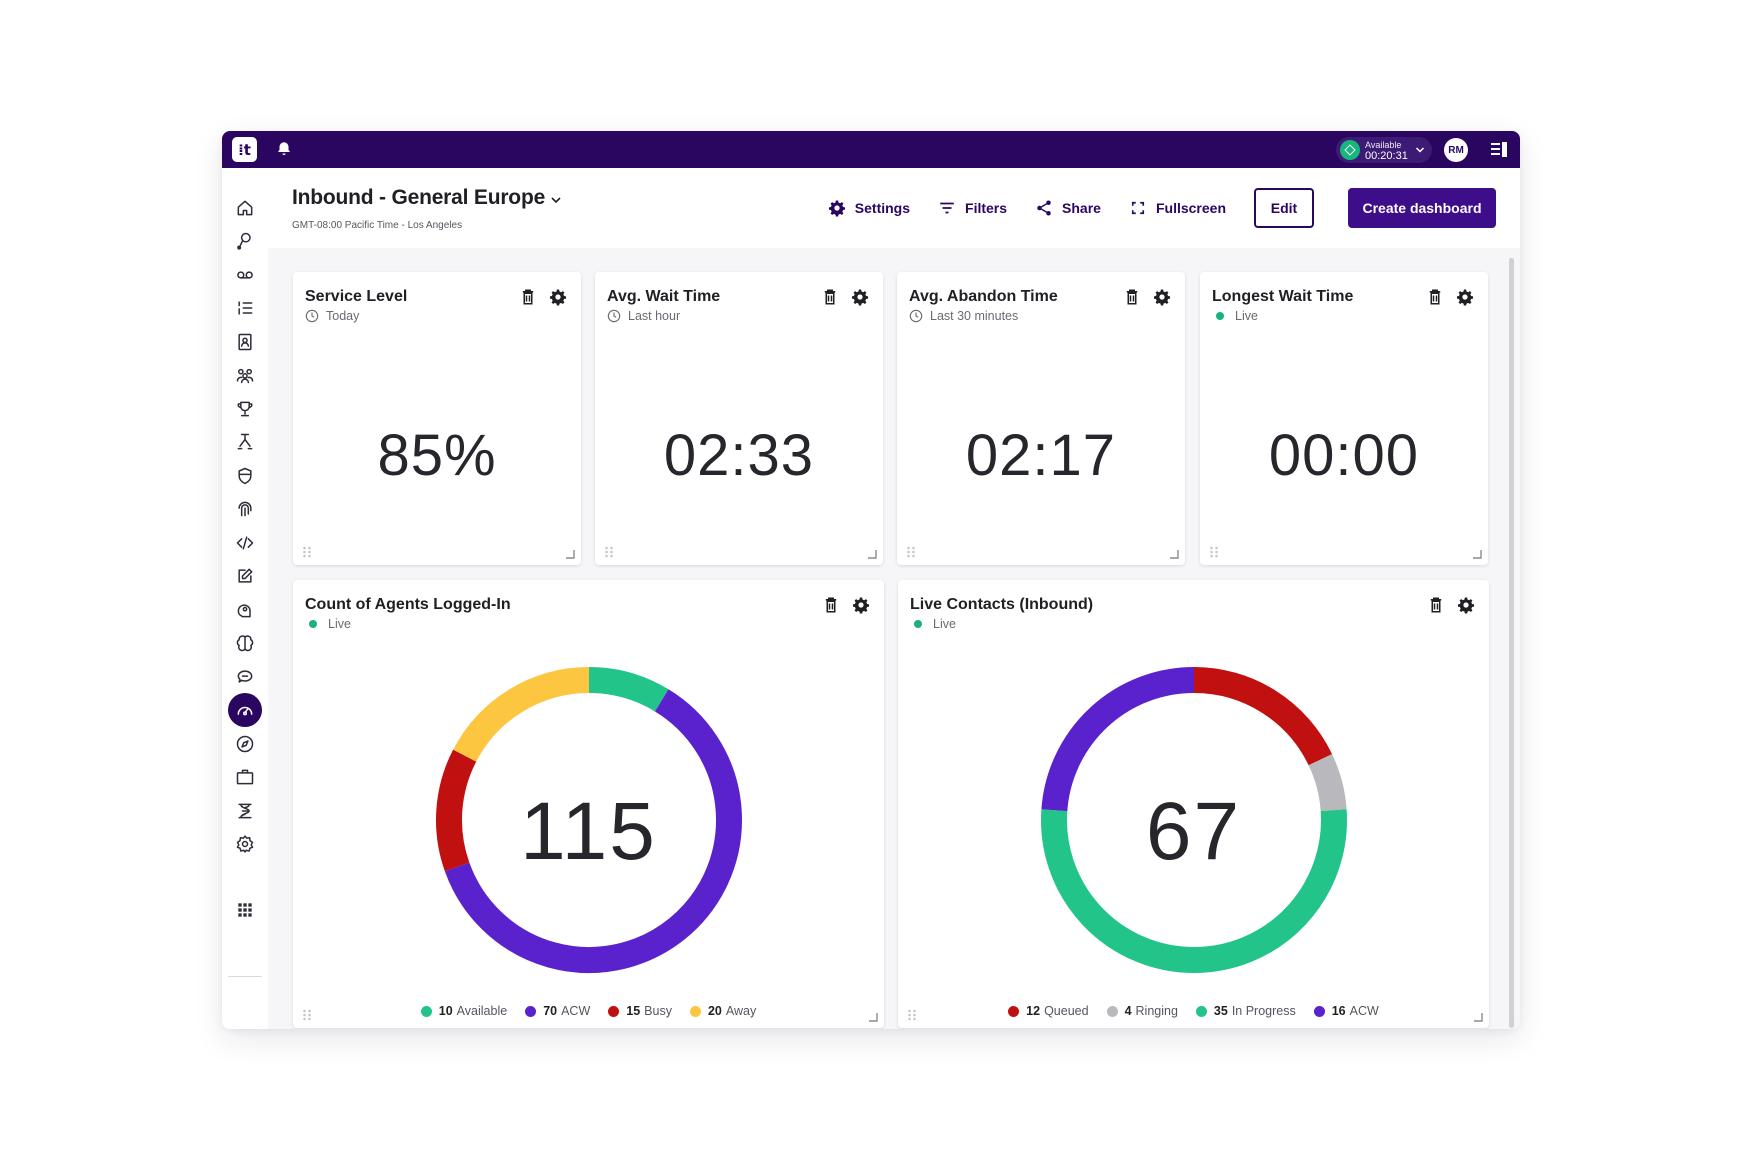 This screenshot has height=1160, width=1740. What do you see at coordinates (557, 1011) in the screenshot?
I see `legend-item-acw: 70 ACW` at bounding box center [557, 1011].